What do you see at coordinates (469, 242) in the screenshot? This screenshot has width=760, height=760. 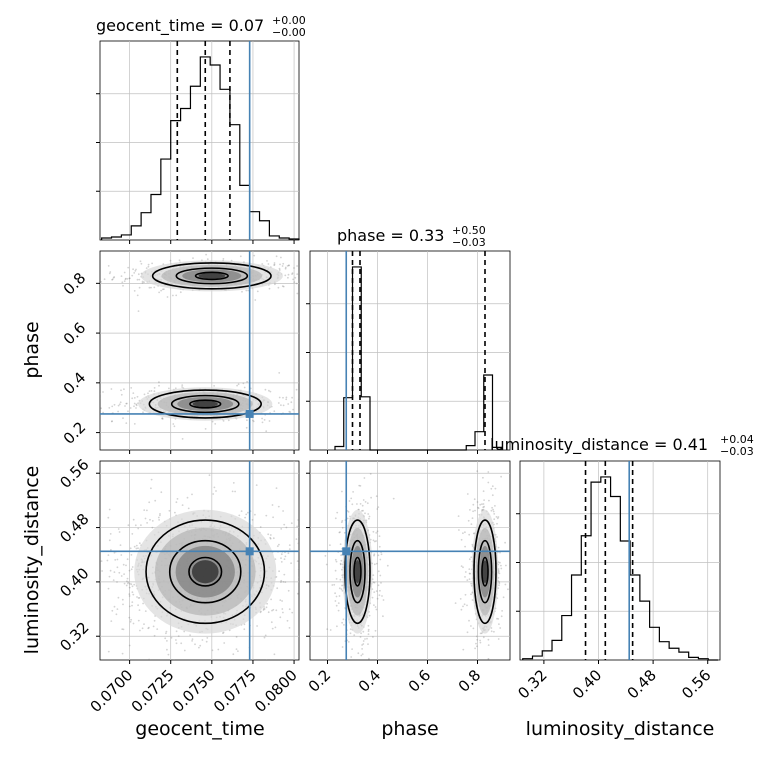 I see `title-phase-lower: −0.03` at bounding box center [469, 242].